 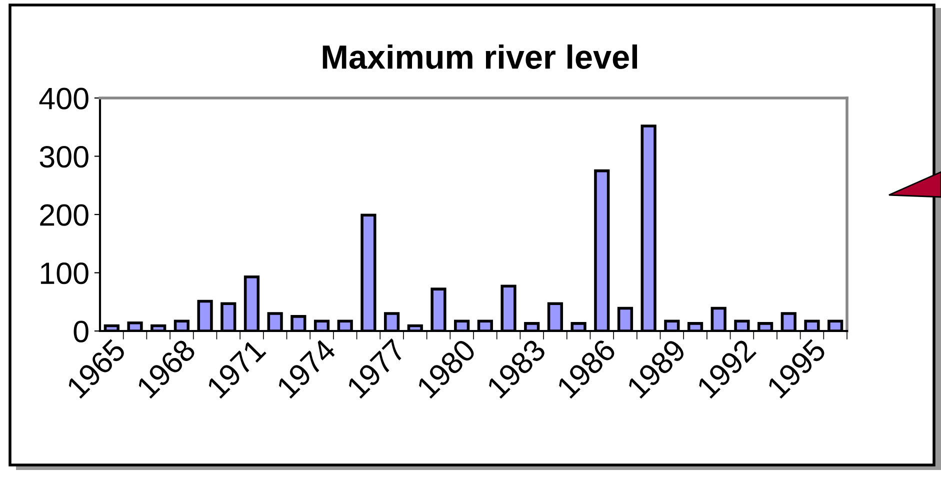 What do you see at coordinates (63, 99) in the screenshot?
I see `y-tick-label: 400` at bounding box center [63, 99].